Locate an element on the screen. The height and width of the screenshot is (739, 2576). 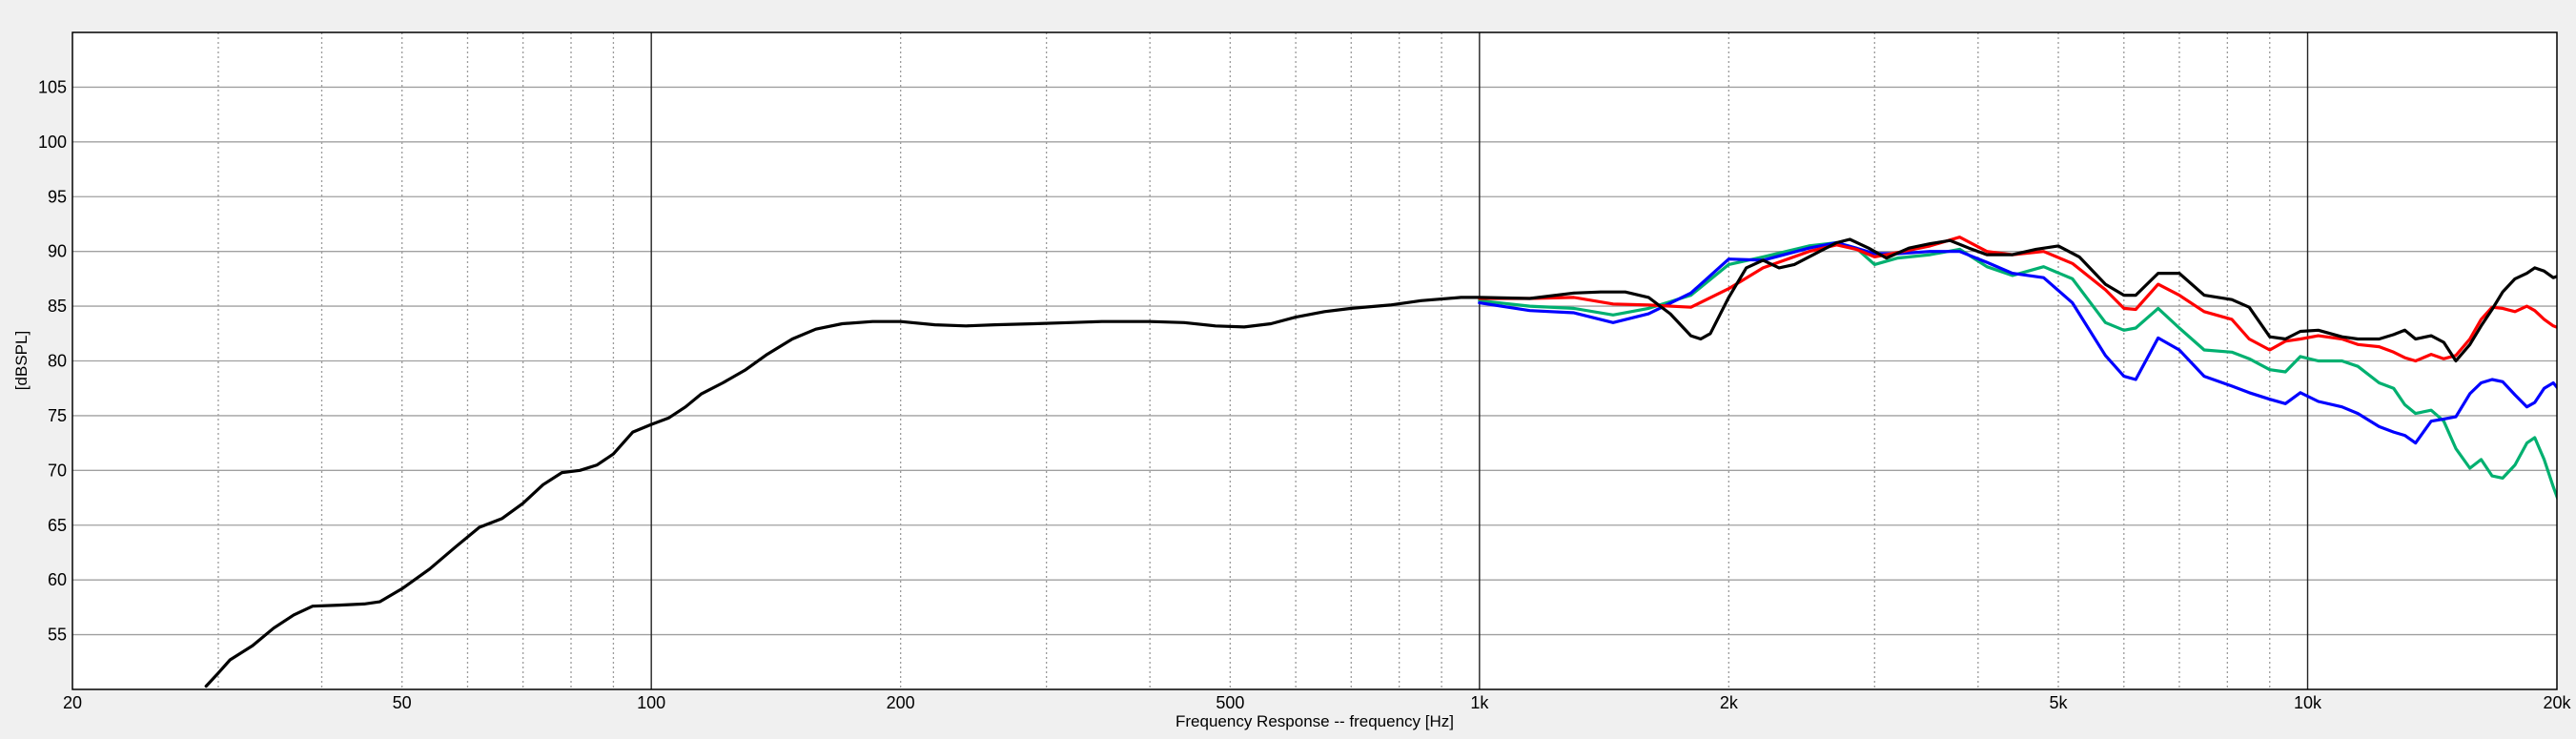
x-tick-labels: 20 50 100 200 500 1k 2k 5k 10k 20k is located at coordinates (1317, 702).